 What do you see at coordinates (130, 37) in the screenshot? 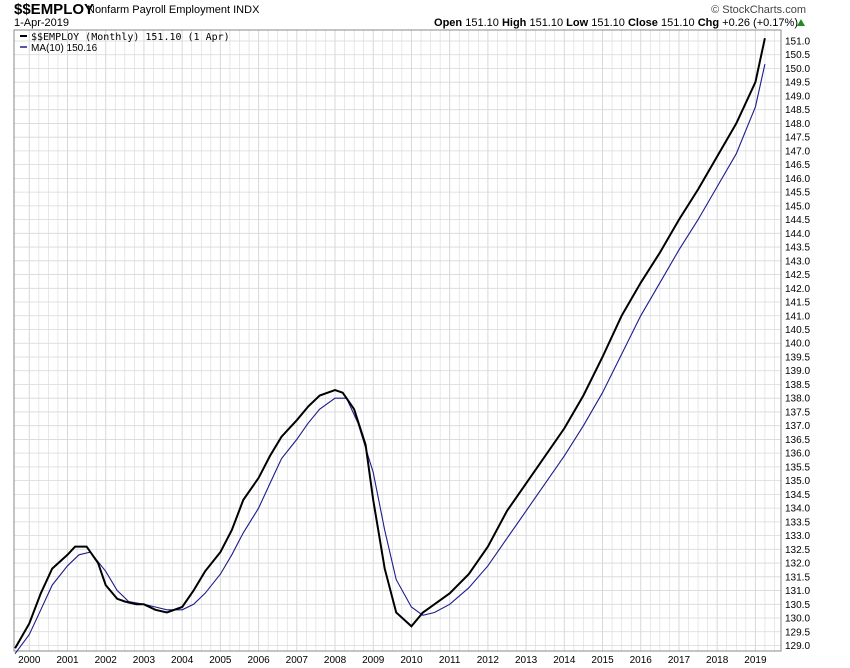
I see `legend-label-price: $$EMPLOY (Monthly) 151.10 (1 Apr)` at bounding box center [130, 37].